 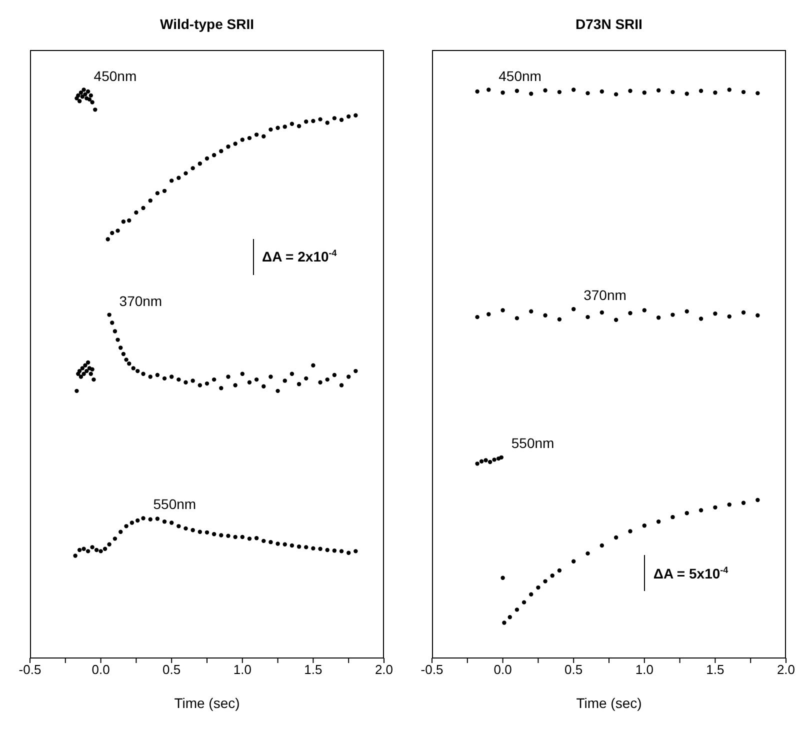 I want to click on annotation: ΔA = 5x10$^{-4}$, so click(x=690, y=573).